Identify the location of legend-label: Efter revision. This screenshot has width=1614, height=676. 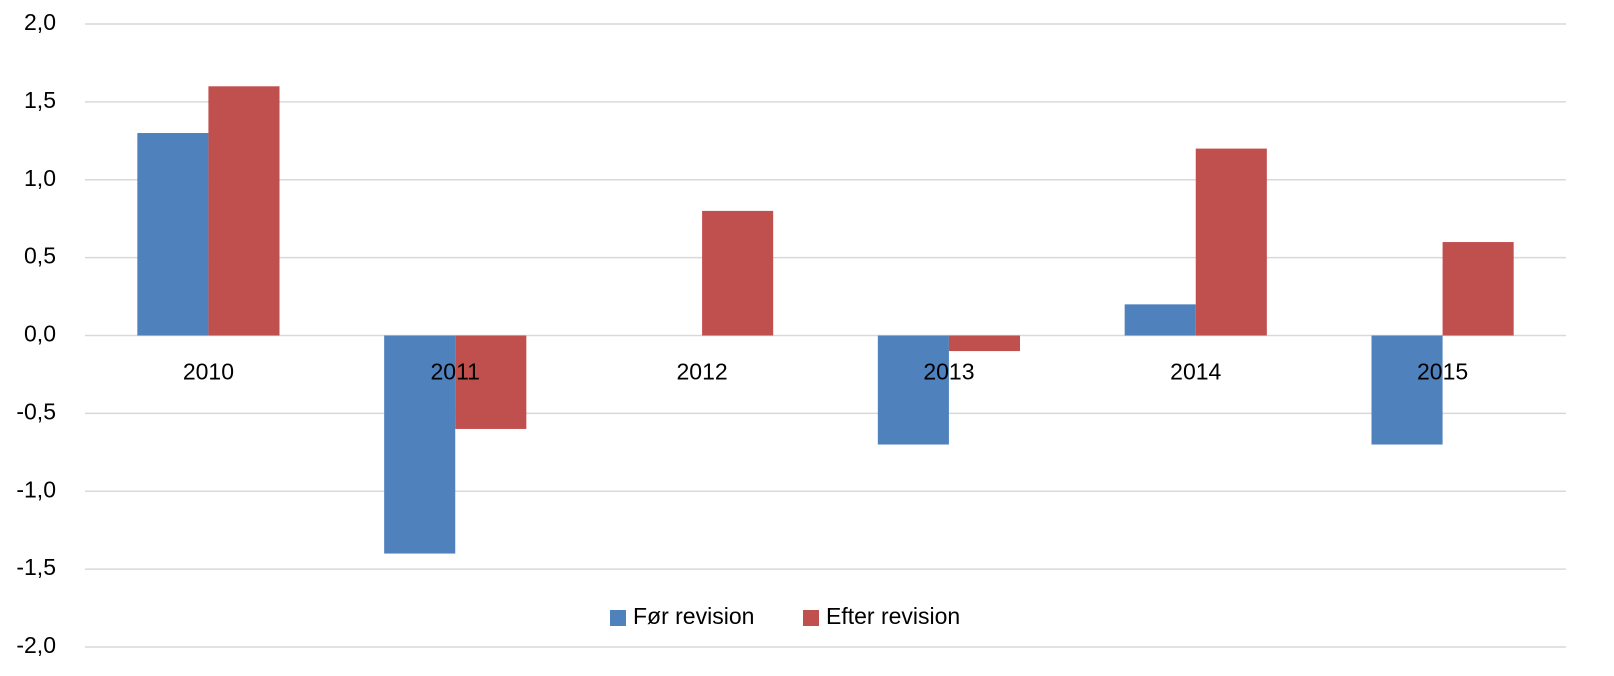
(893, 616).